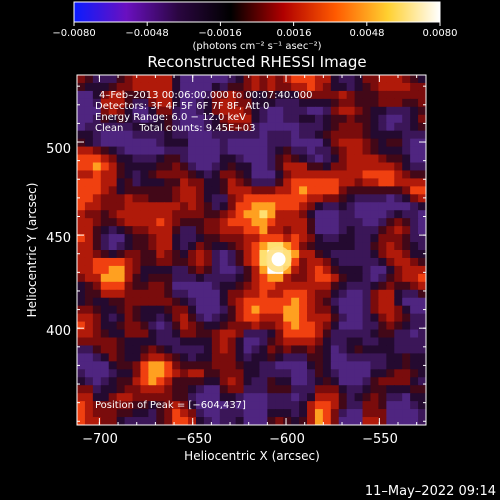 This screenshot has height=500, width=500. I want to click on colorbar-tick-label: 0.0048, so click(367, 33).